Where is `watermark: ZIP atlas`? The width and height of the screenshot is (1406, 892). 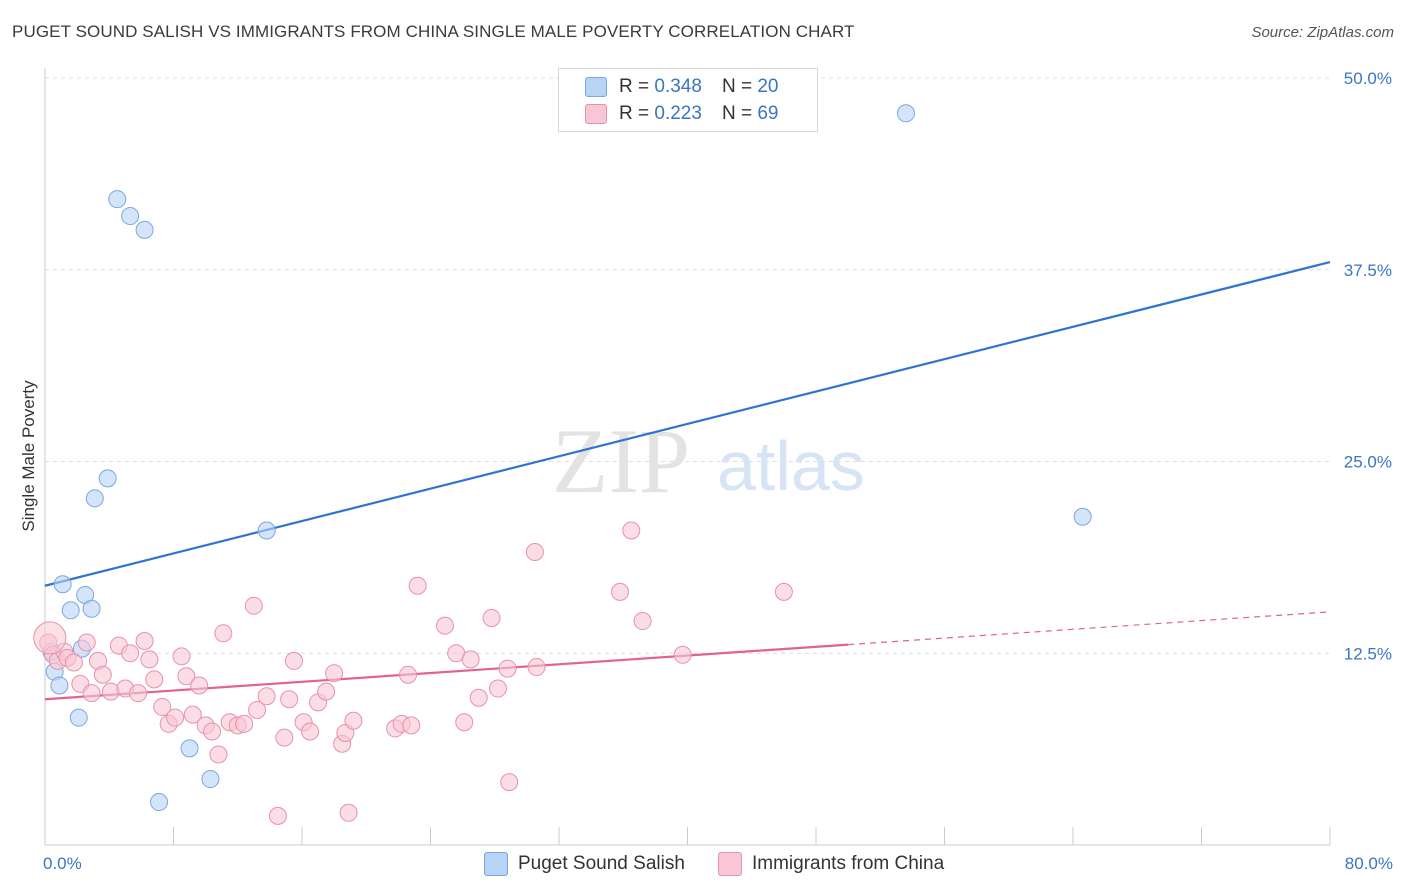 watermark: ZIP atlas is located at coordinates (708, 461).